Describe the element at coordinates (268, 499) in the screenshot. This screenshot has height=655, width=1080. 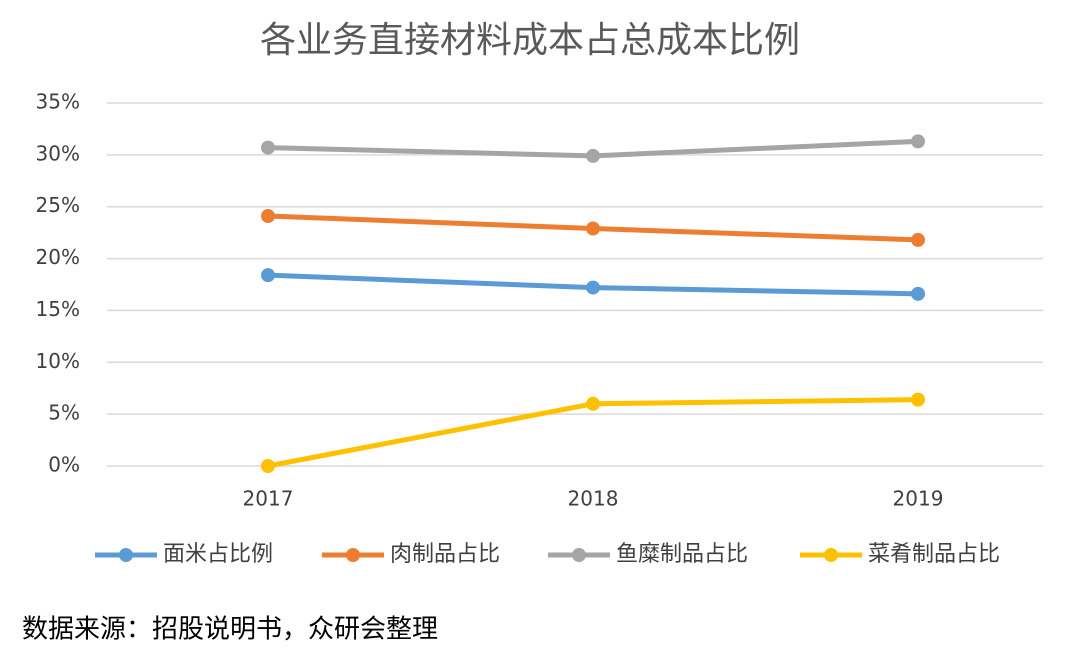
I see `x-tick-label: 2017` at that location.